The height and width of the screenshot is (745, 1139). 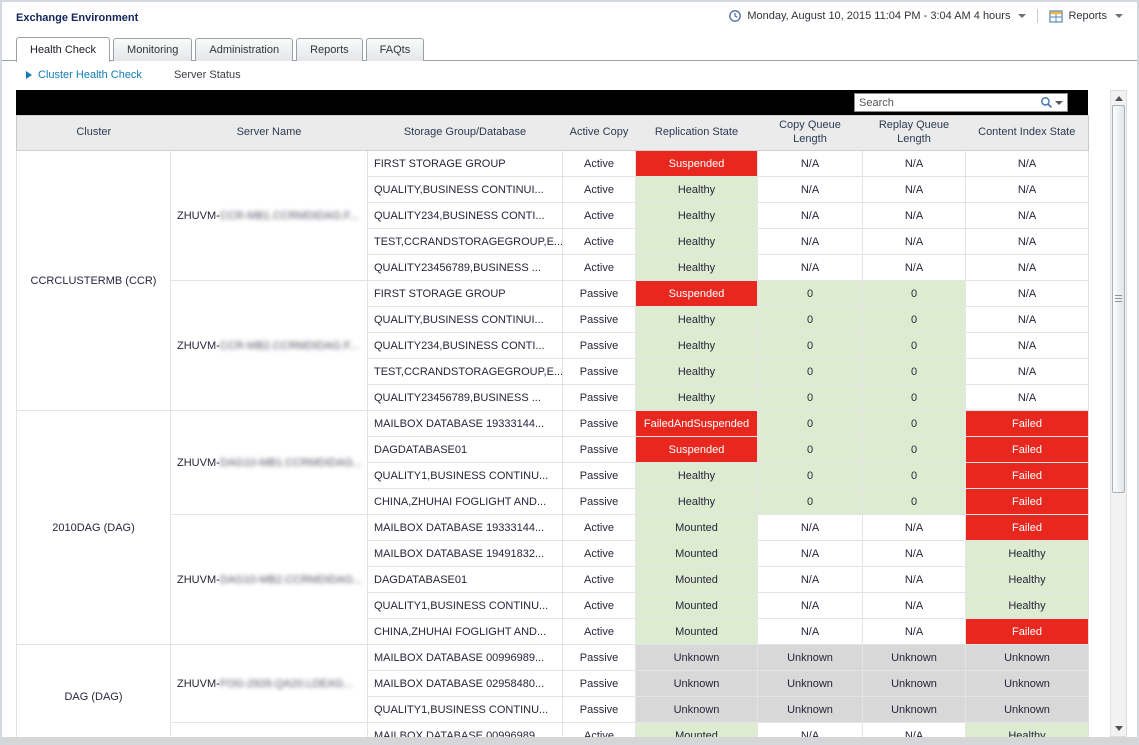 I want to click on search-box, so click(x=961, y=102).